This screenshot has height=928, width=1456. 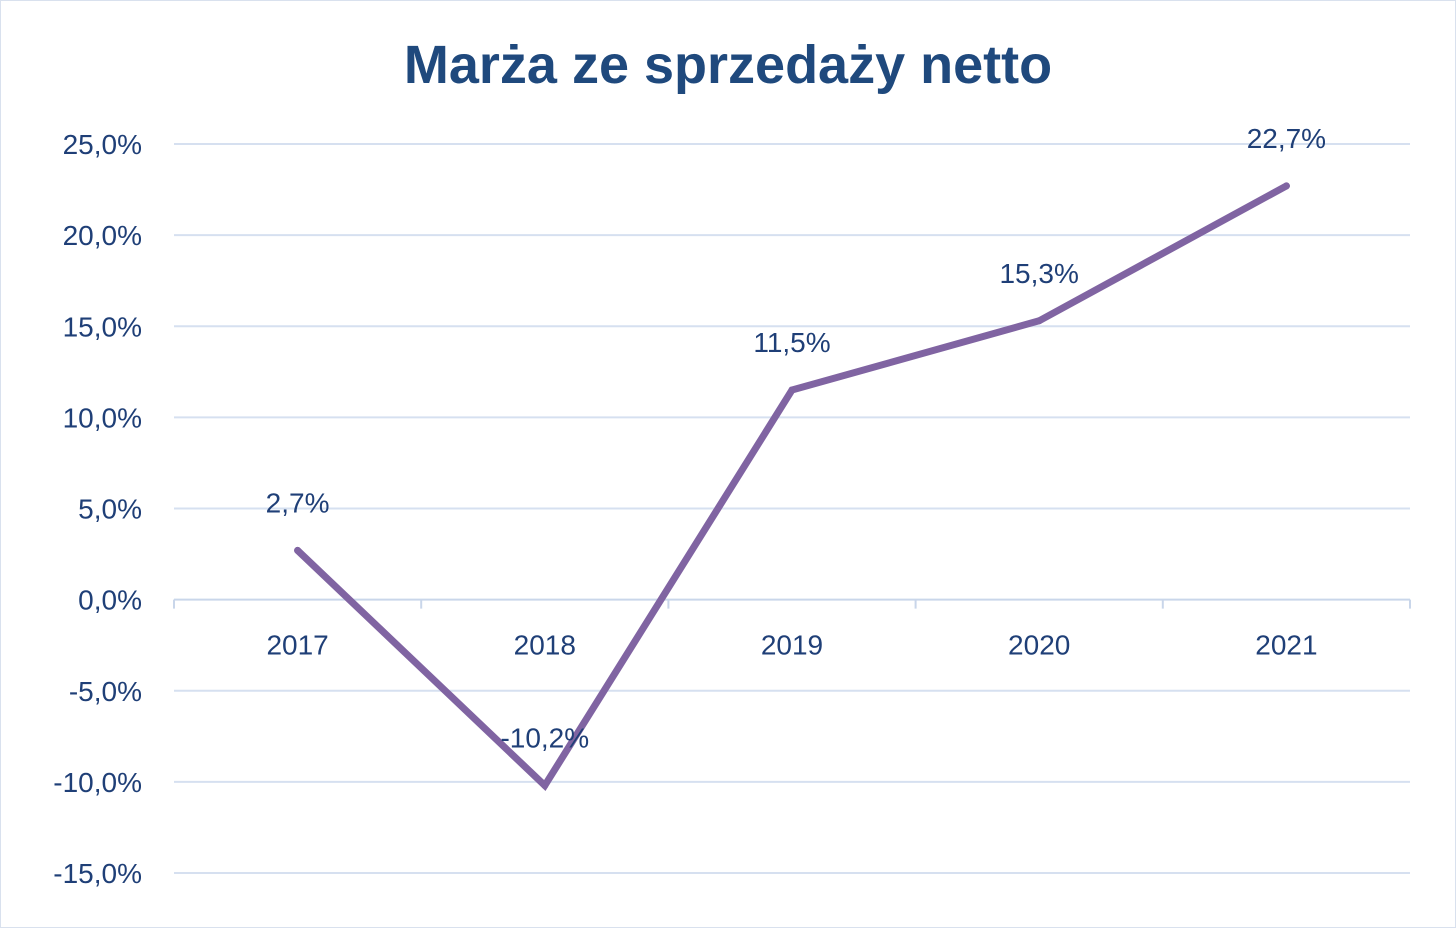 I want to click on y-tick-label: 20,0%, so click(x=102, y=235).